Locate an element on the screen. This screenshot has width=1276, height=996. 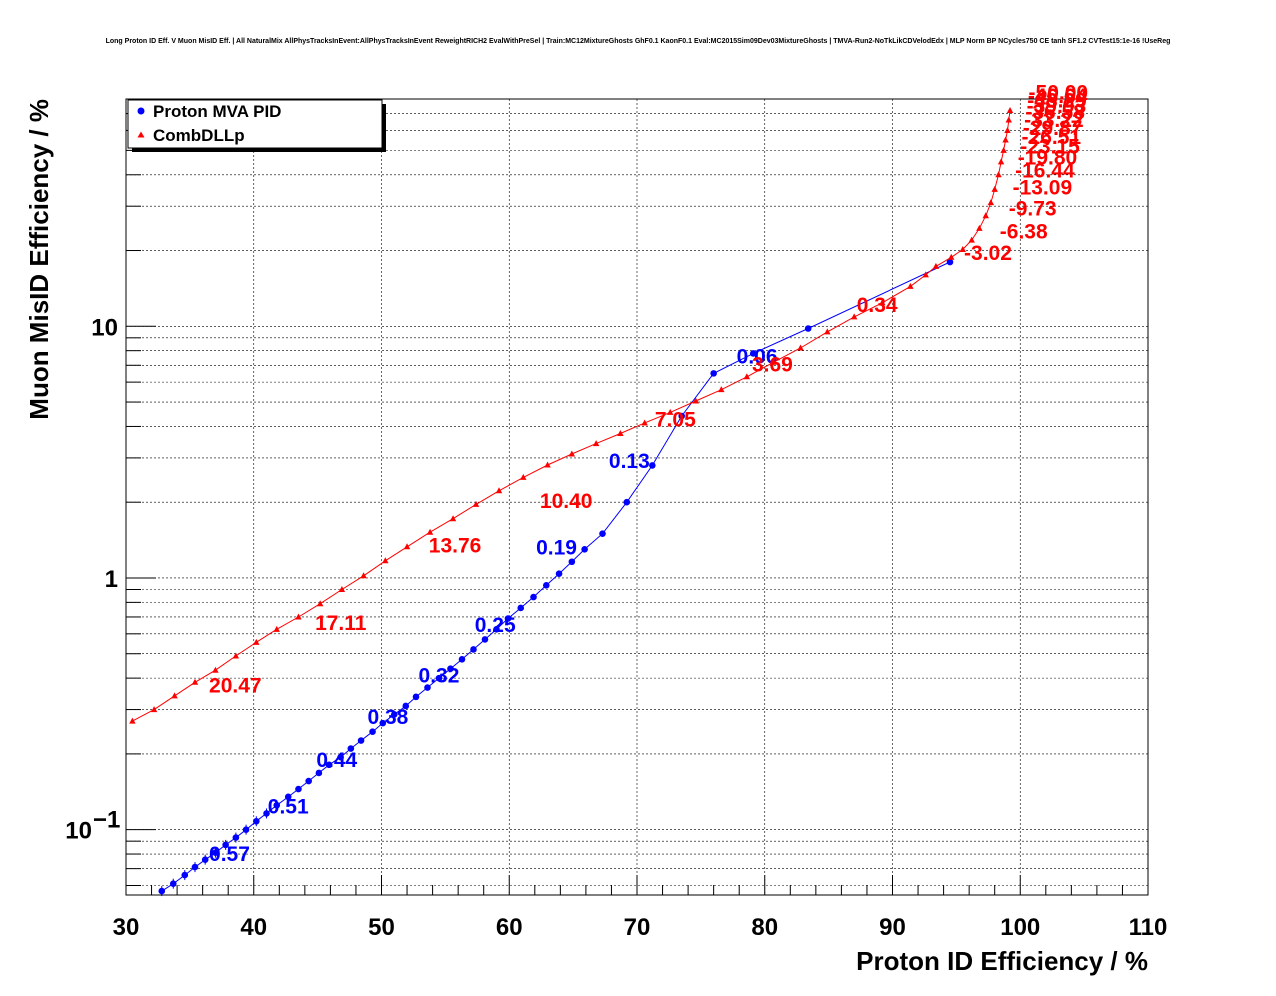
x-tick-label: 70 is located at coordinates (637, 927).